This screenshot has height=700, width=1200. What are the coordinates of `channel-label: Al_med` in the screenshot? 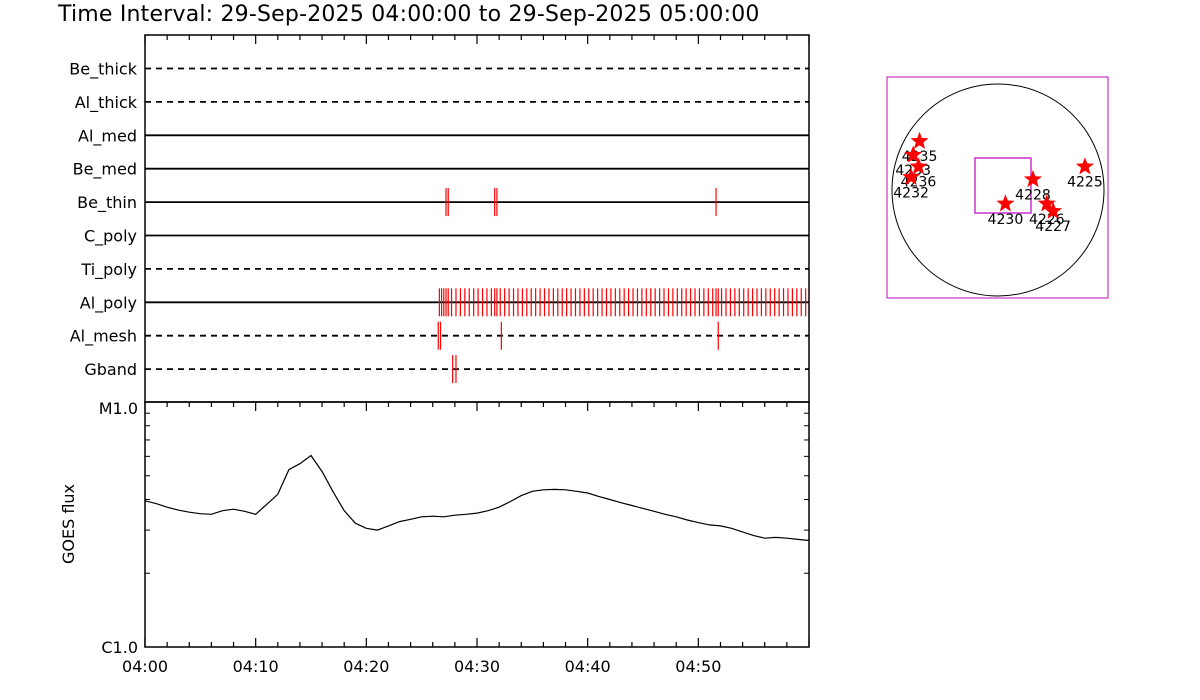 It's located at (107, 136).